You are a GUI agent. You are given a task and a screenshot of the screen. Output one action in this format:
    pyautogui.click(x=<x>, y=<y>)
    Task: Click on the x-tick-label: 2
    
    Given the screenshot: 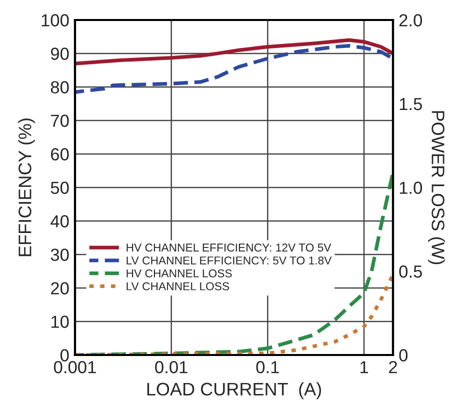 What is the action you would take?
    pyautogui.click(x=393, y=367)
    